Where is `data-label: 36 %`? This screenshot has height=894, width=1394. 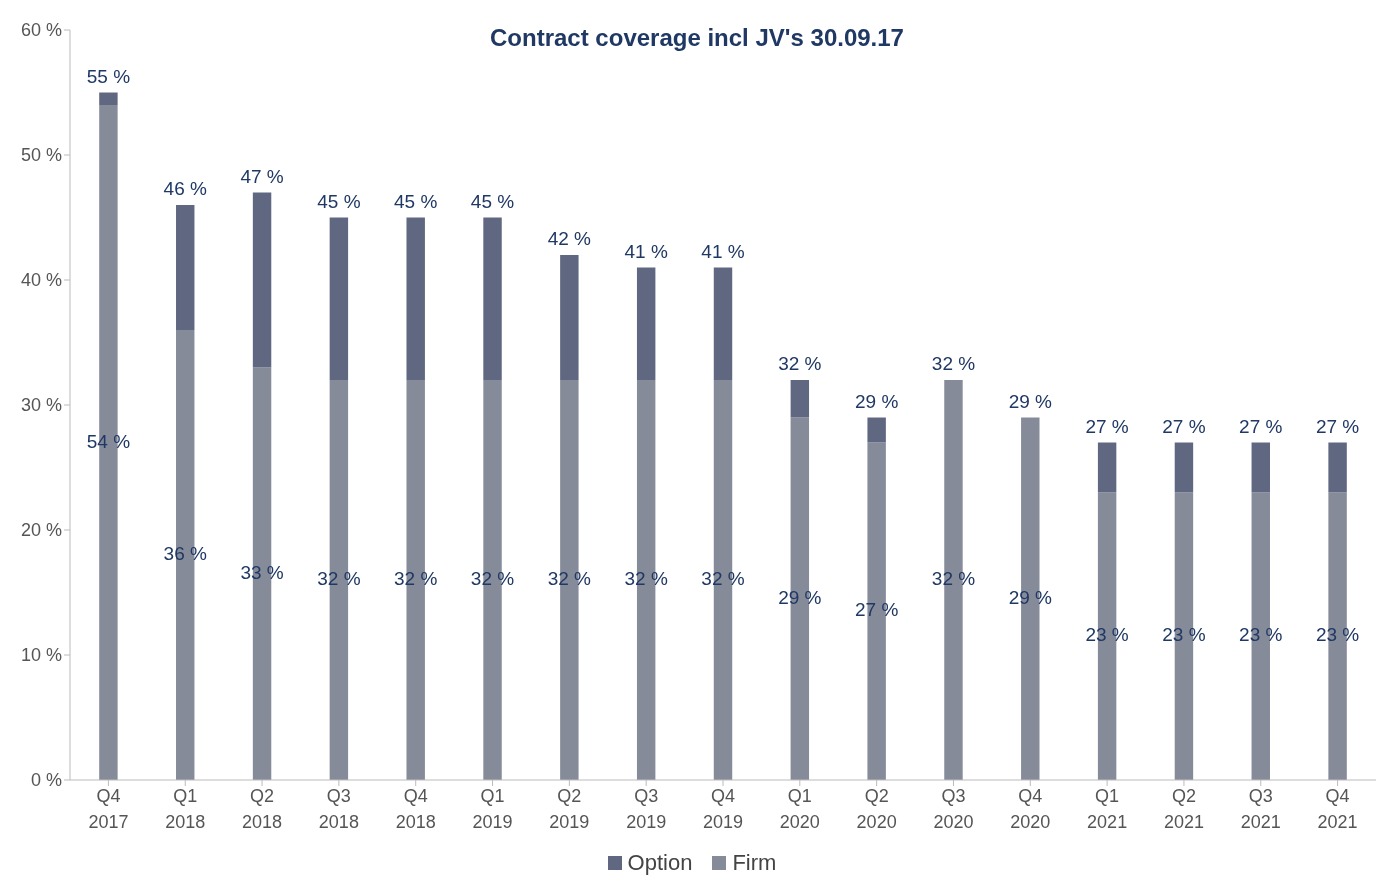 data-label: 36 % is located at coordinates (185, 554).